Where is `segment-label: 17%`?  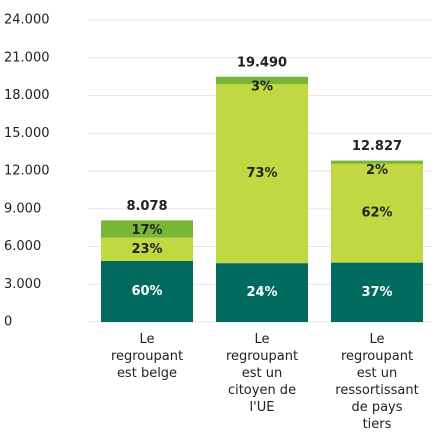
segment-label: 17% is located at coordinates (146, 230).